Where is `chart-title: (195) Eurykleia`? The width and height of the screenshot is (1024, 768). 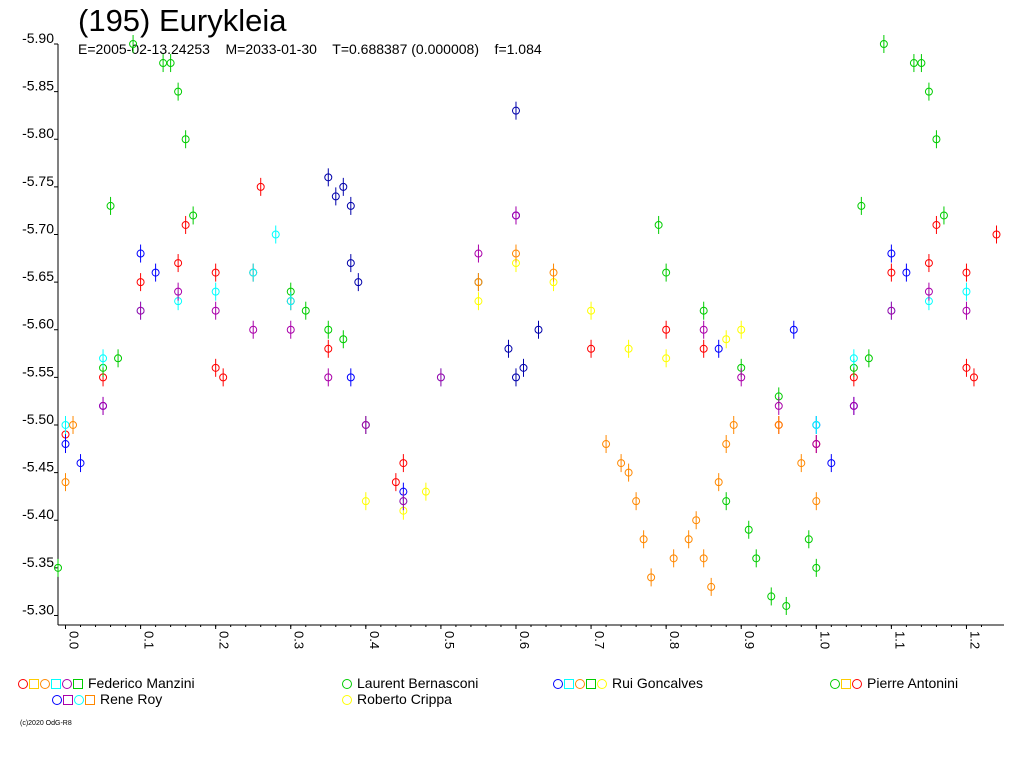
chart-title: (195) Eurykleia is located at coordinates (182, 20).